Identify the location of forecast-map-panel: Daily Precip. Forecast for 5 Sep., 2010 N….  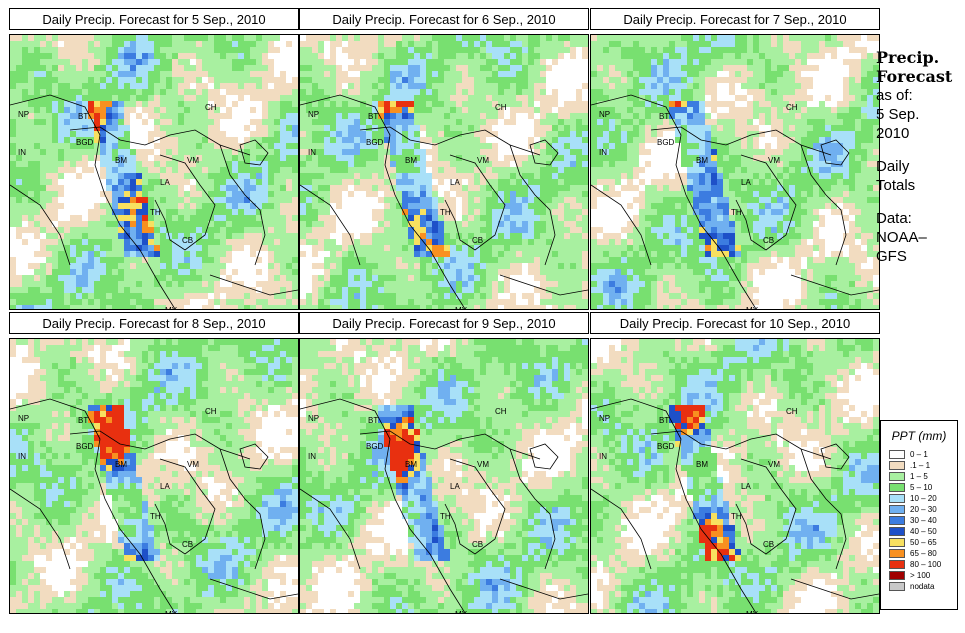
(155, 159).